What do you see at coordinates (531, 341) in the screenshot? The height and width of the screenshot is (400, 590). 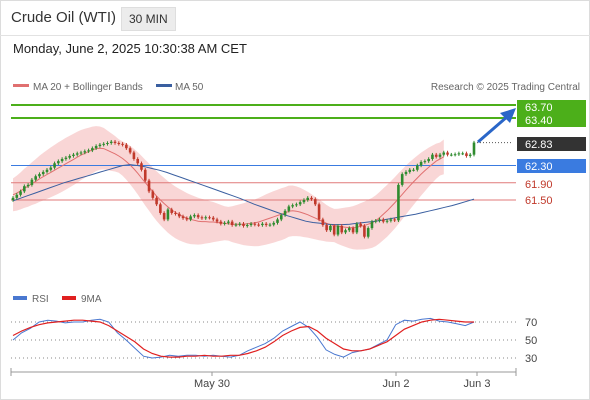 I see `rsi-level-label: 50` at bounding box center [531, 341].